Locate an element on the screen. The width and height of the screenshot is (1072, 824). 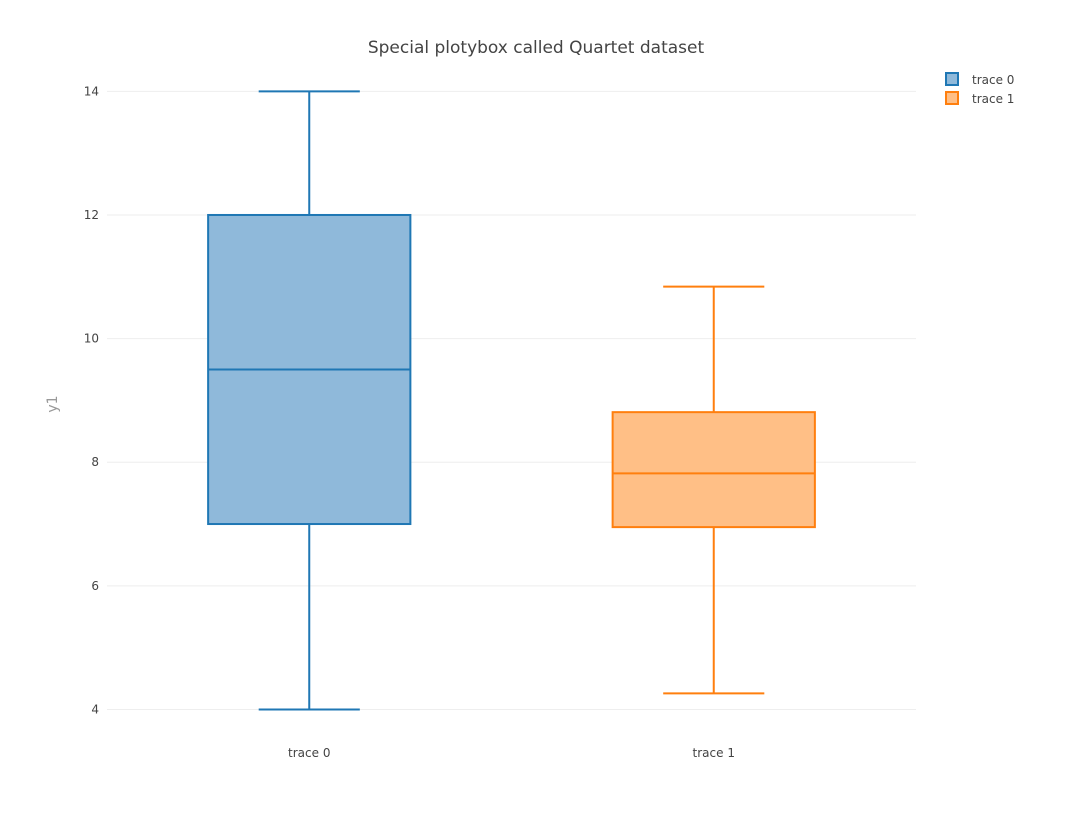
y-tick-label: 4 is located at coordinates (95, 709).